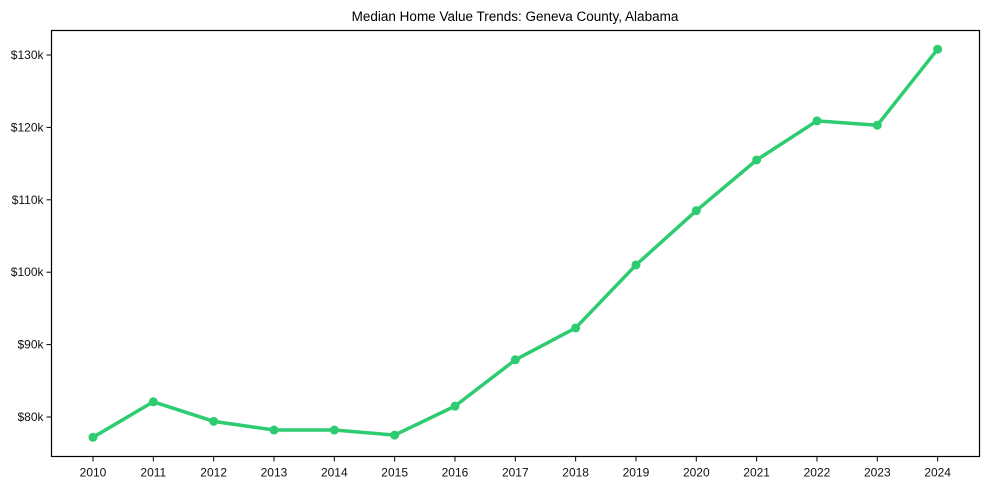  Describe the element at coordinates (334, 473) in the screenshot. I see `x-tick-label: 2014` at that location.